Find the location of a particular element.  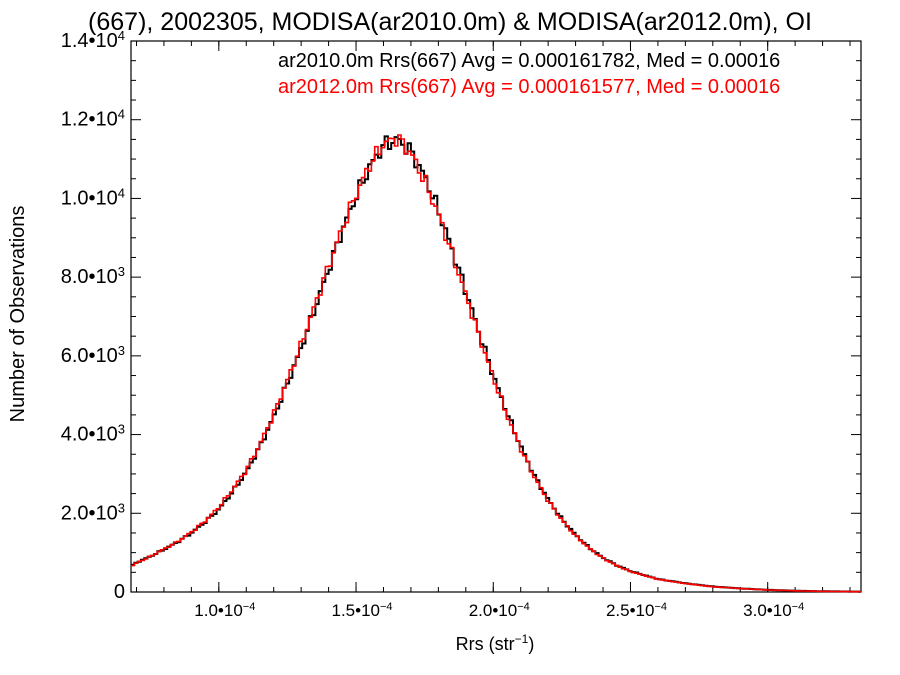

y-axis-label: Number of Observations is located at coordinates (18, 314).